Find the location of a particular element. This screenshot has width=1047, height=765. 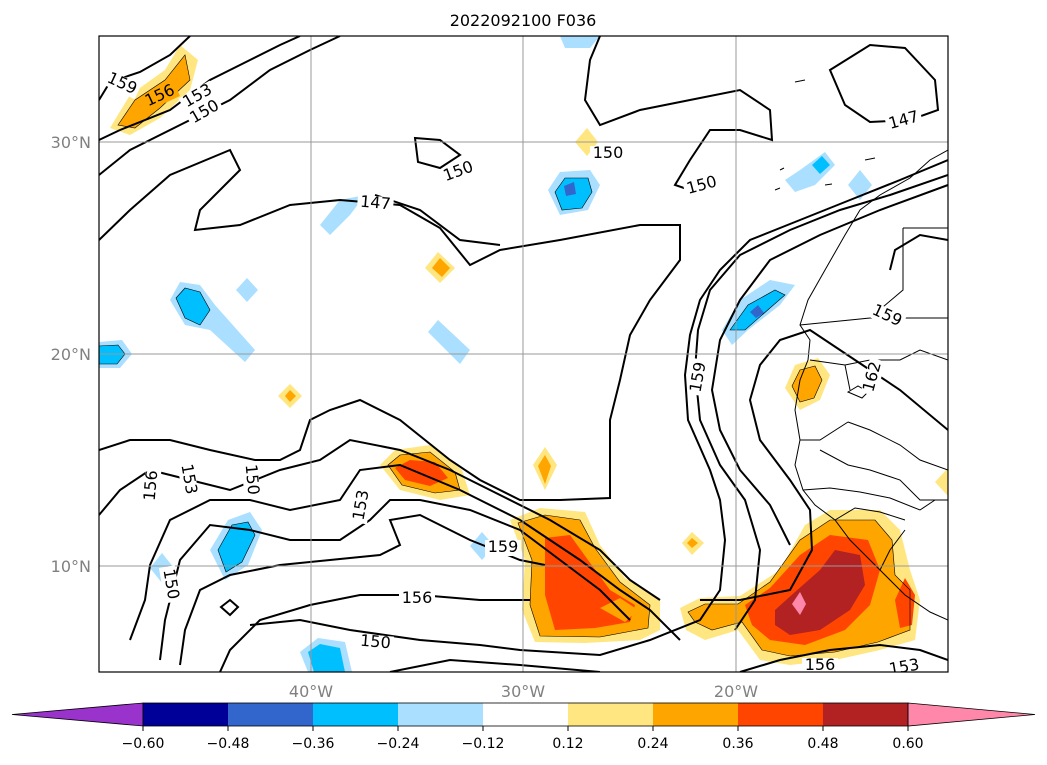

contour-156-channel is located at coordinates (820, 402).